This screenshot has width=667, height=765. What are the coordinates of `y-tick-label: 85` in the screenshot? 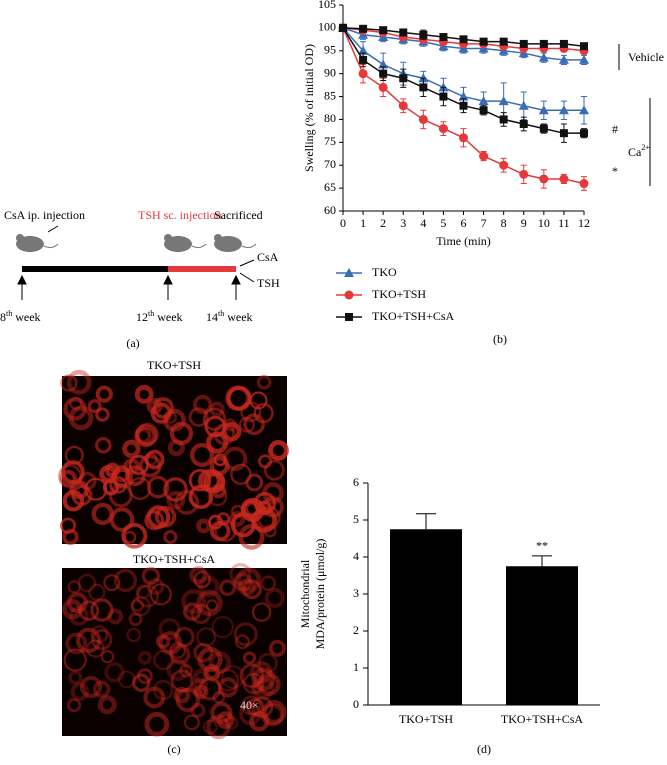 It's located at (330, 95).